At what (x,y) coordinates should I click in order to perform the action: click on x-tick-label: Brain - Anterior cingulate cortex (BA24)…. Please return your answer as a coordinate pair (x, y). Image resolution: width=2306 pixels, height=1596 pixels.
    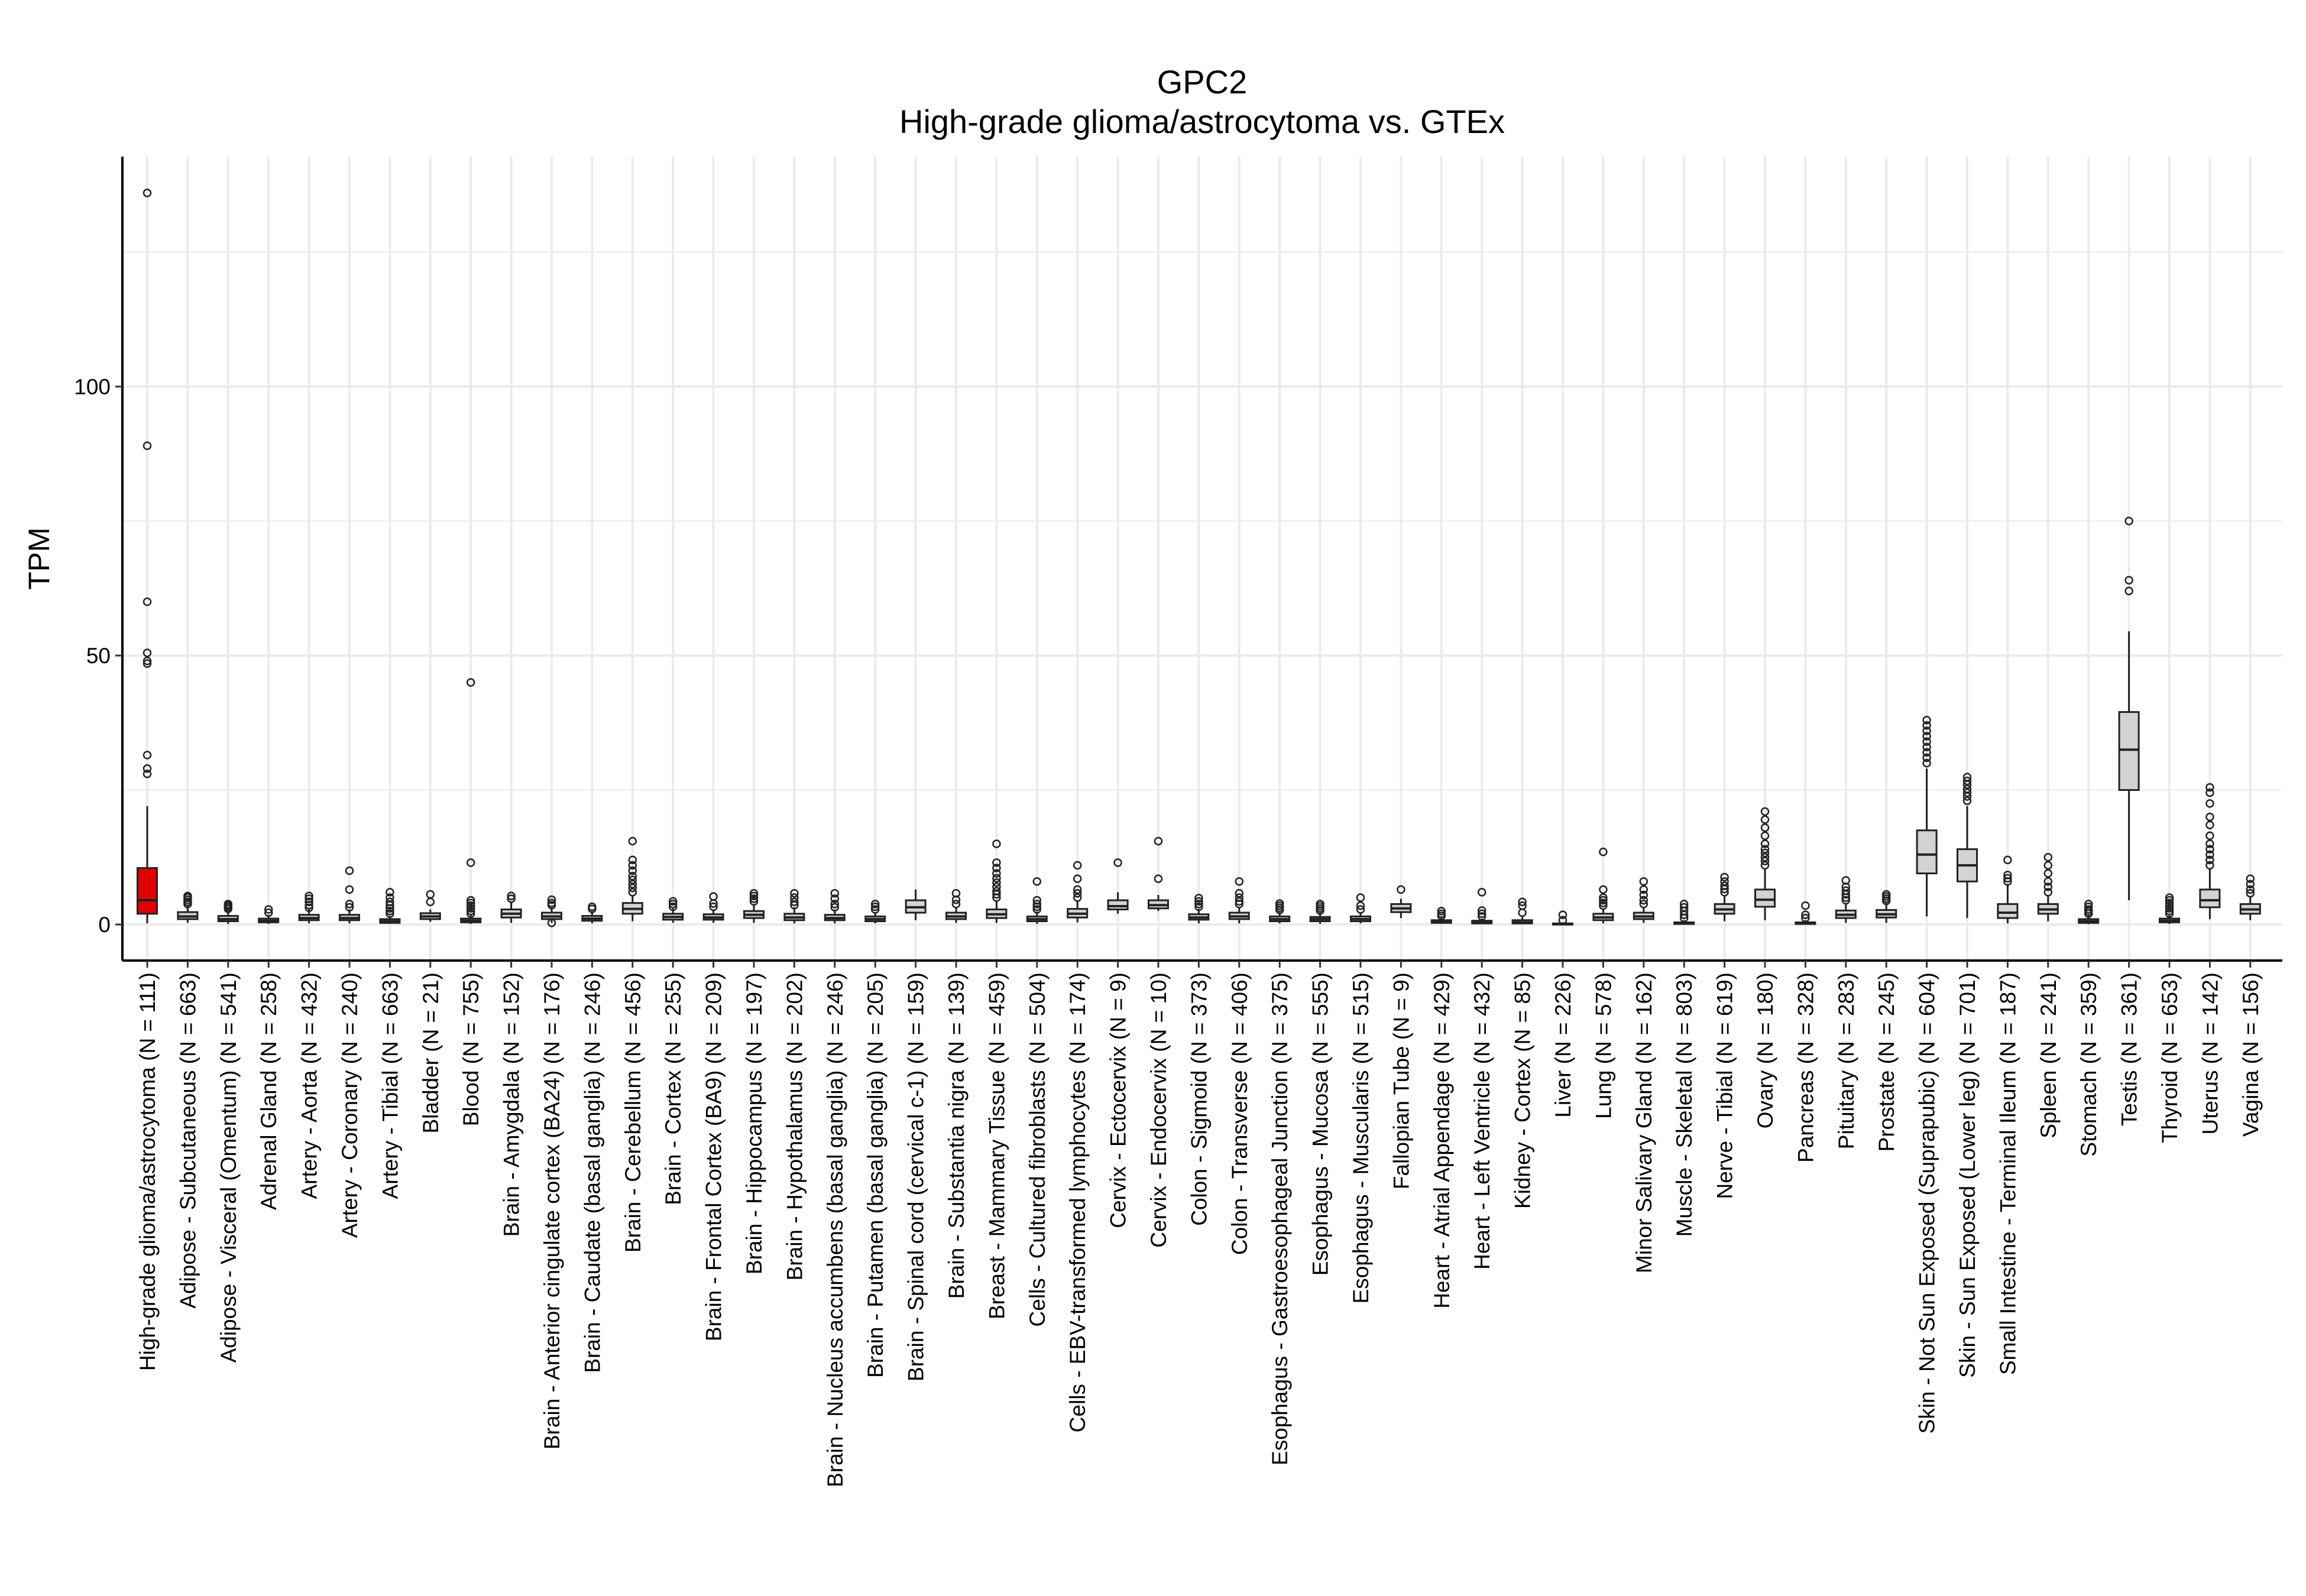
    Looking at the image, I should click on (552, 1210).